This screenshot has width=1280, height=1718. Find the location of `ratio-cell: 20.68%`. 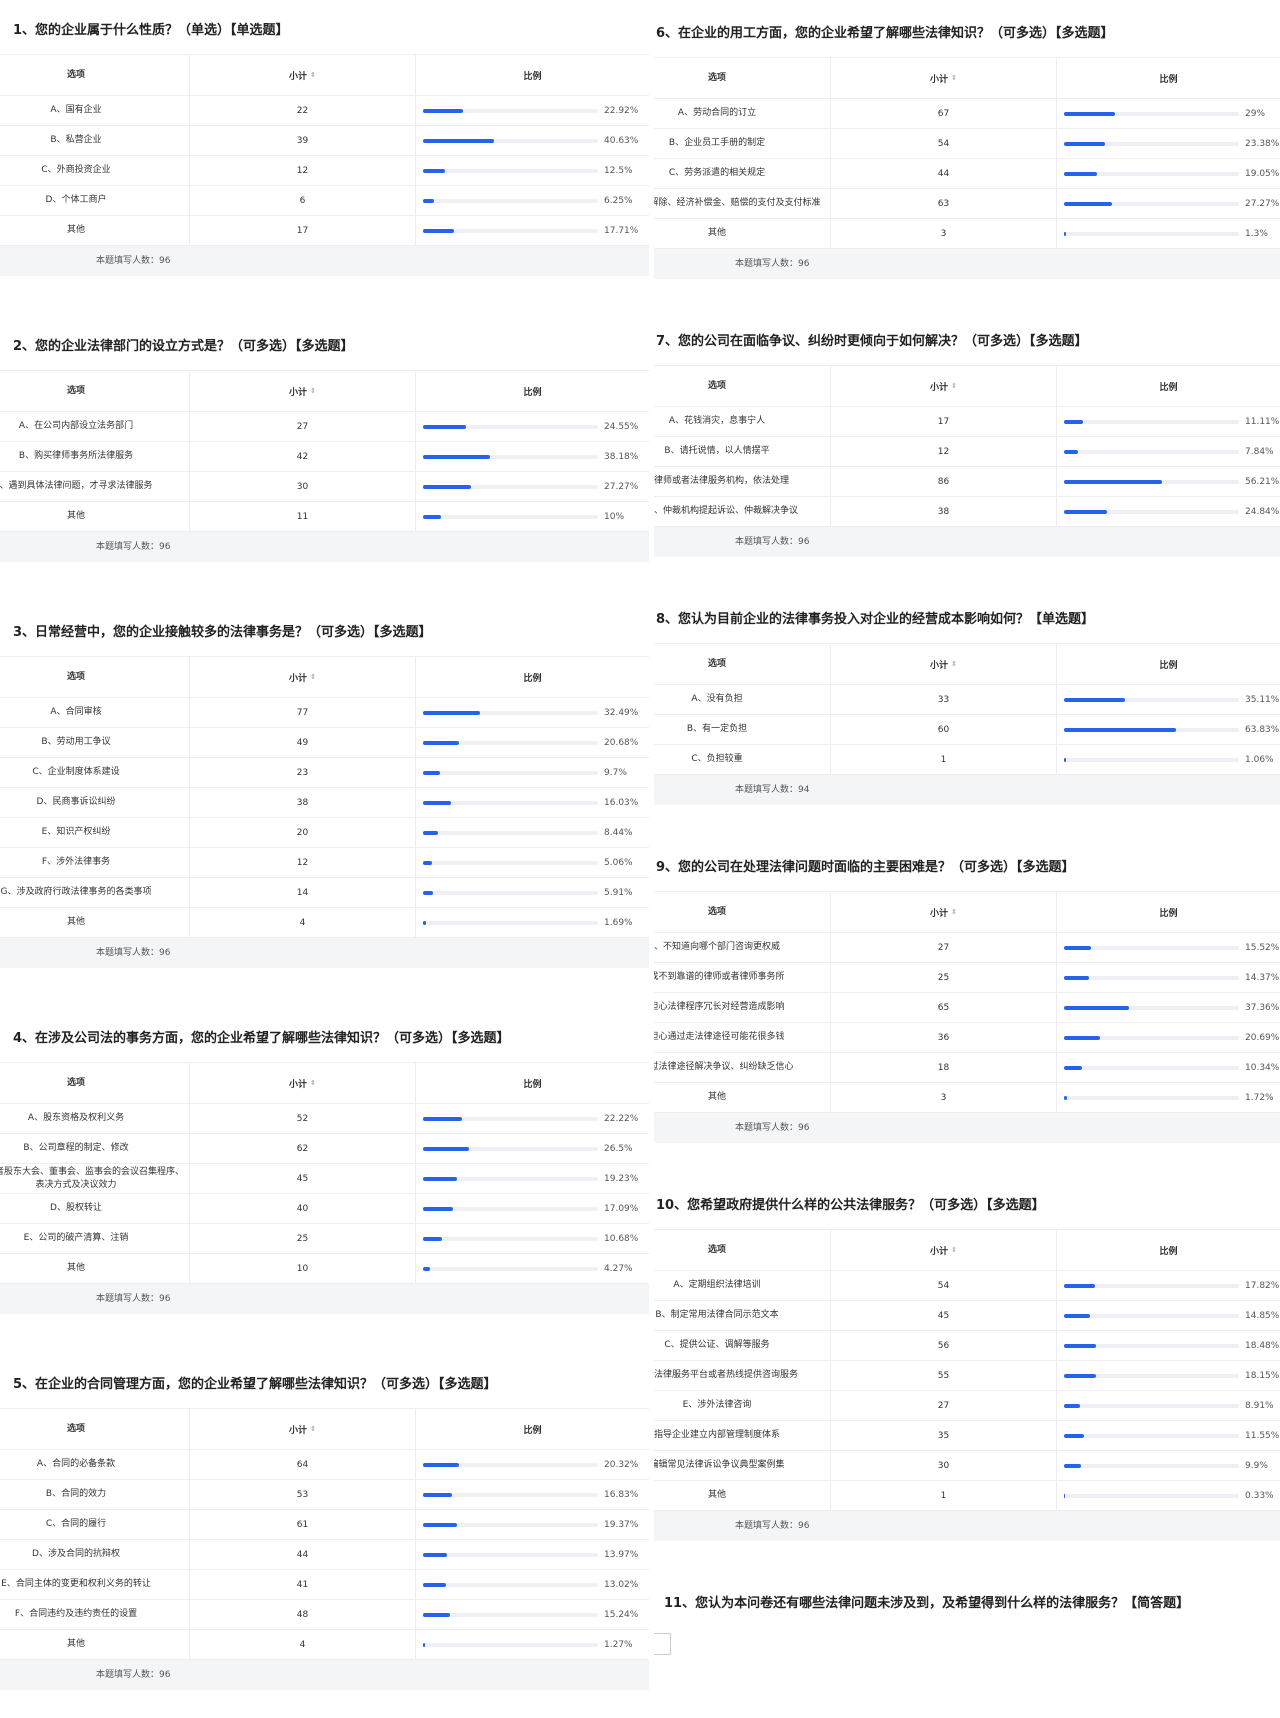

ratio-cell: 20.68% is located at coordinates (532, 742).